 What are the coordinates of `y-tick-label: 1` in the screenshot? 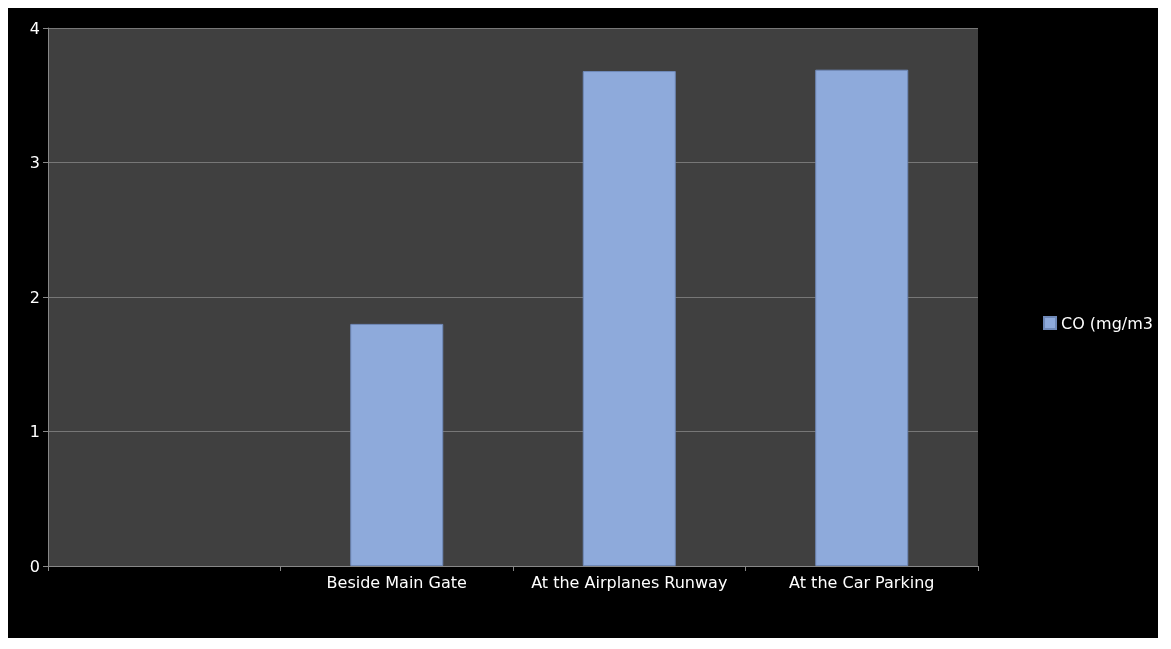 It's located at (34, 431).